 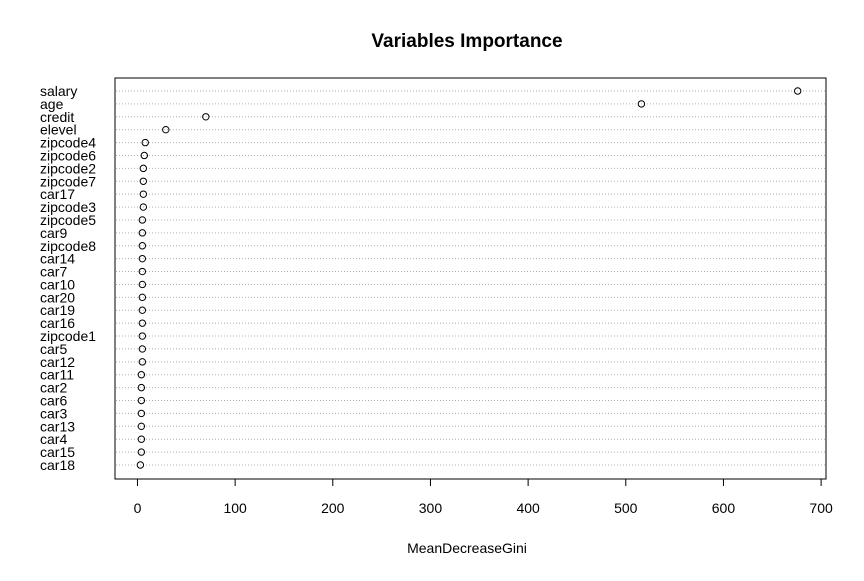 What do you see at coordinates (68, 220) in the screenshot?
I see `category-label: zipcode5` at bounding box center [68, 220].